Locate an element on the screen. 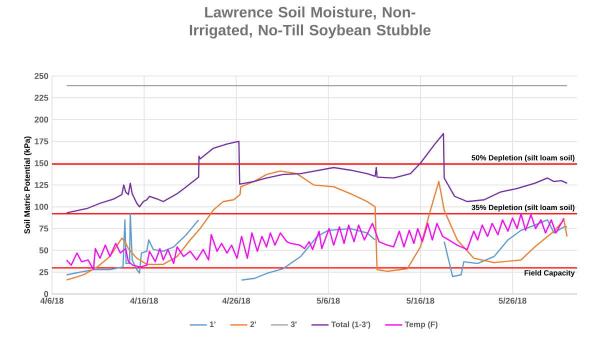 Image resolution: width=603 pixels, height=346 pixels. x-tick-label: 4/6/18 is located at coordinates (52, 301).